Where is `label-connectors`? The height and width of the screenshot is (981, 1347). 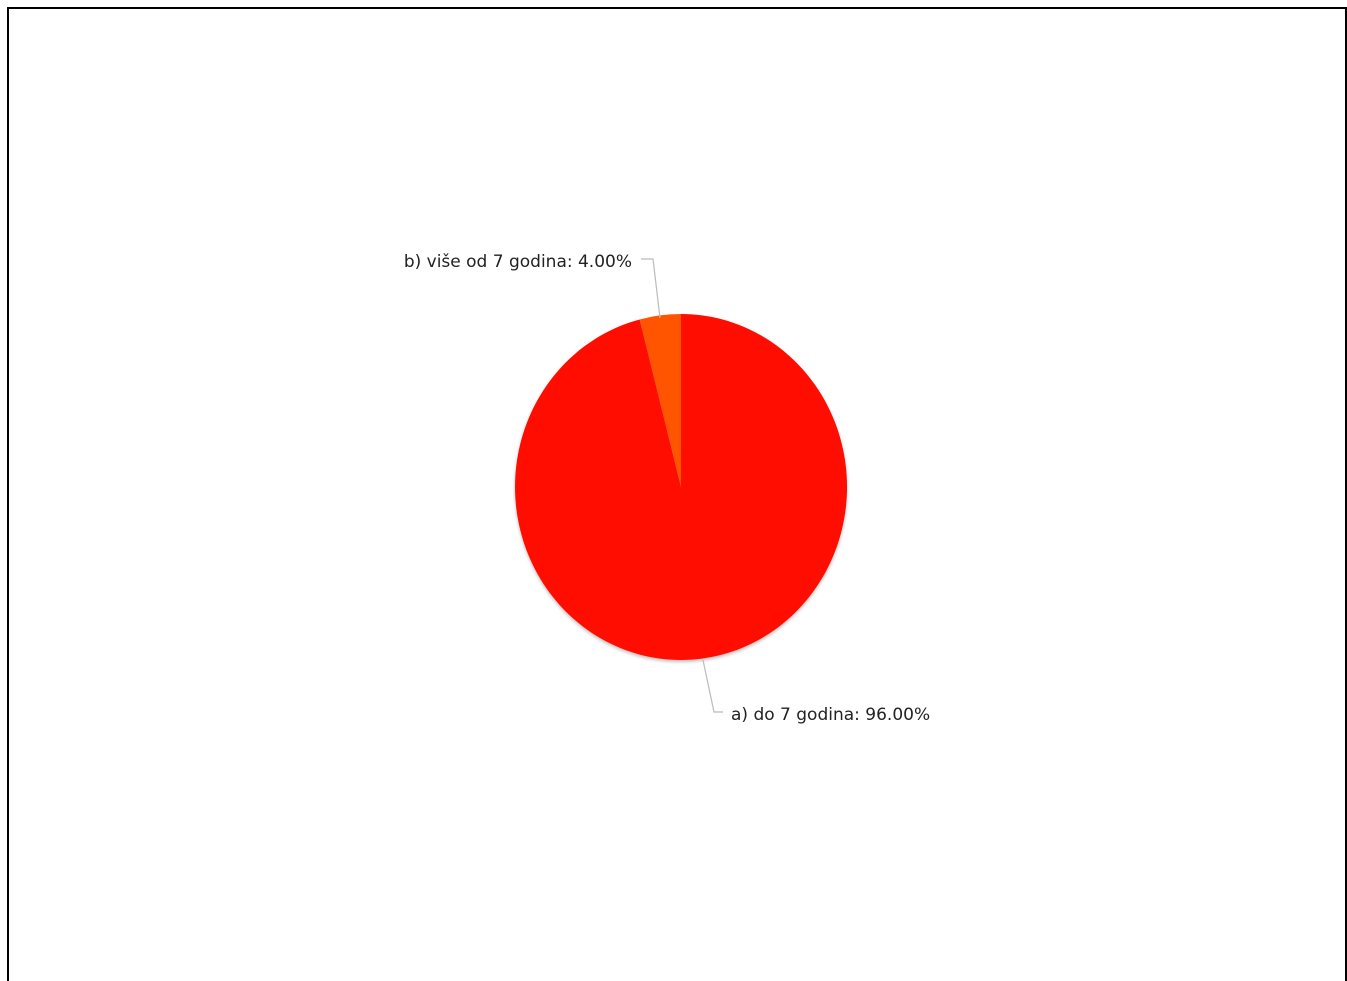
label-connectors is located at coordinates (682, 485).